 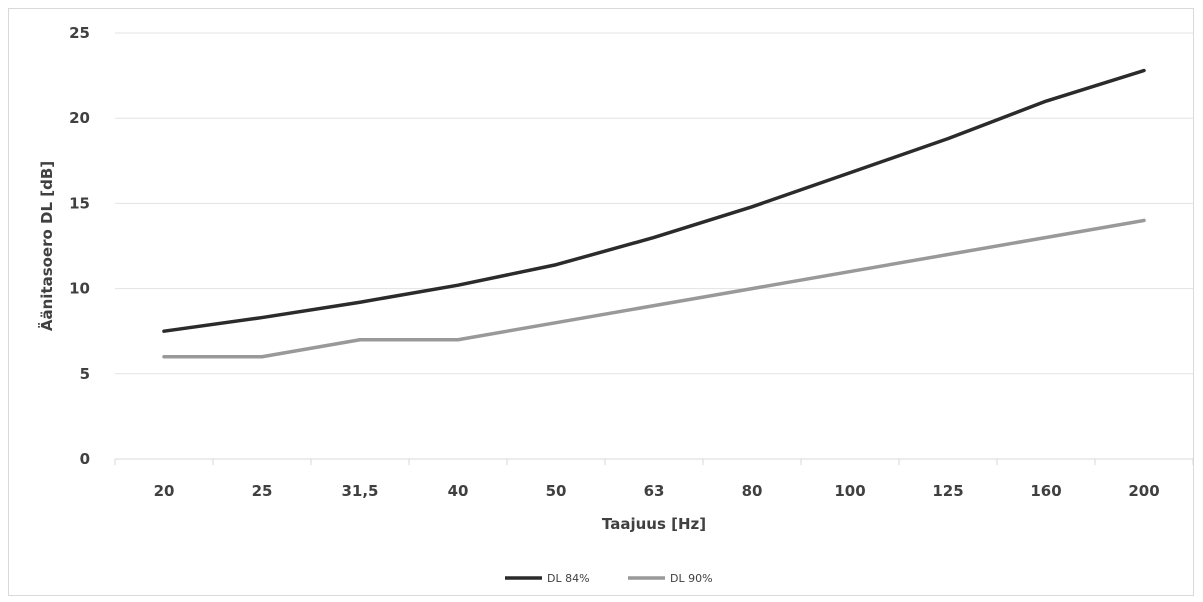 What do you see at coordinates (262, 491) in the screenshot?
I see `x-tick-label: 25` at bounding box center [262, 491].